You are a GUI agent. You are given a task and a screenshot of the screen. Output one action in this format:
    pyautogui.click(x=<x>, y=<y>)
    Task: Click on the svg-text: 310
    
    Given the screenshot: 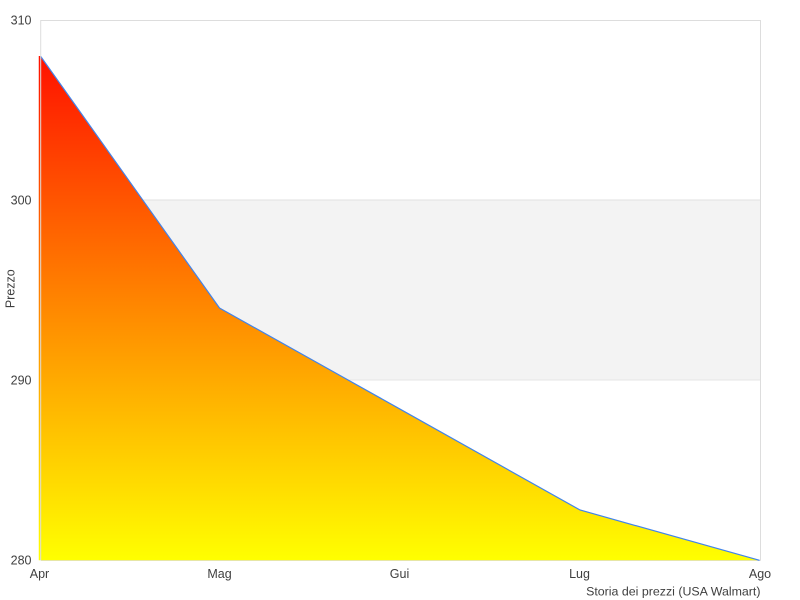 What is the action you would take?
    pyautogui.click(x=21, y=21)
    